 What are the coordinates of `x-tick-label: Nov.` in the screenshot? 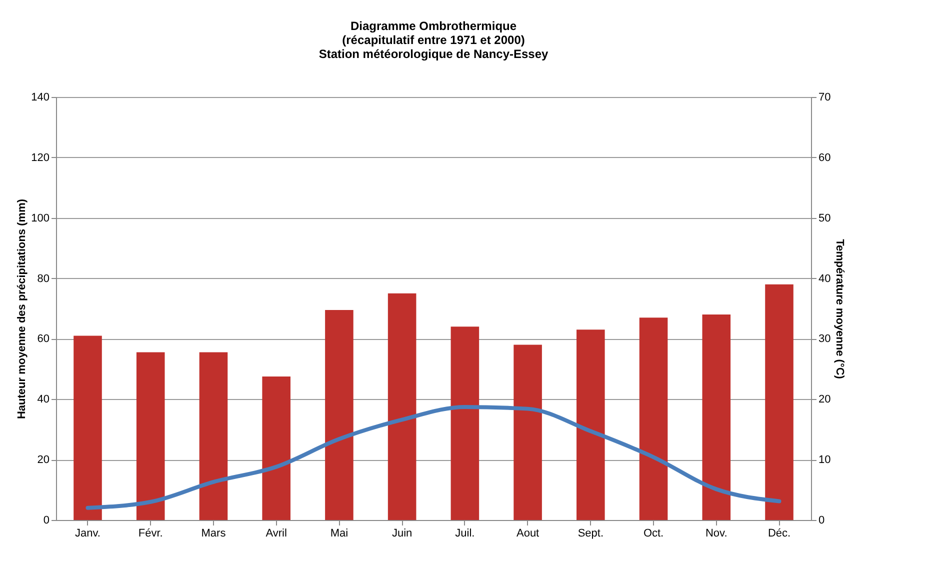 It's located at (716, 534).